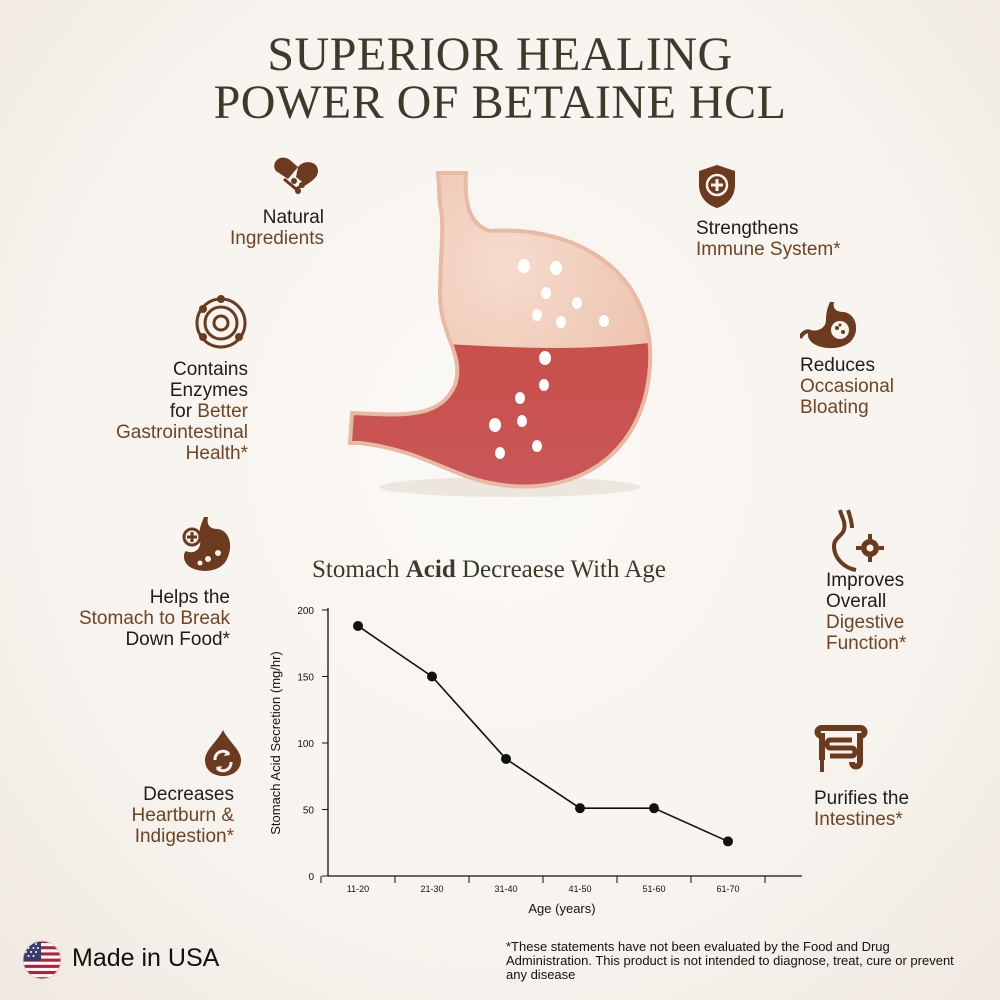  I want to click on usa-flag-icon, so click(42, 962).